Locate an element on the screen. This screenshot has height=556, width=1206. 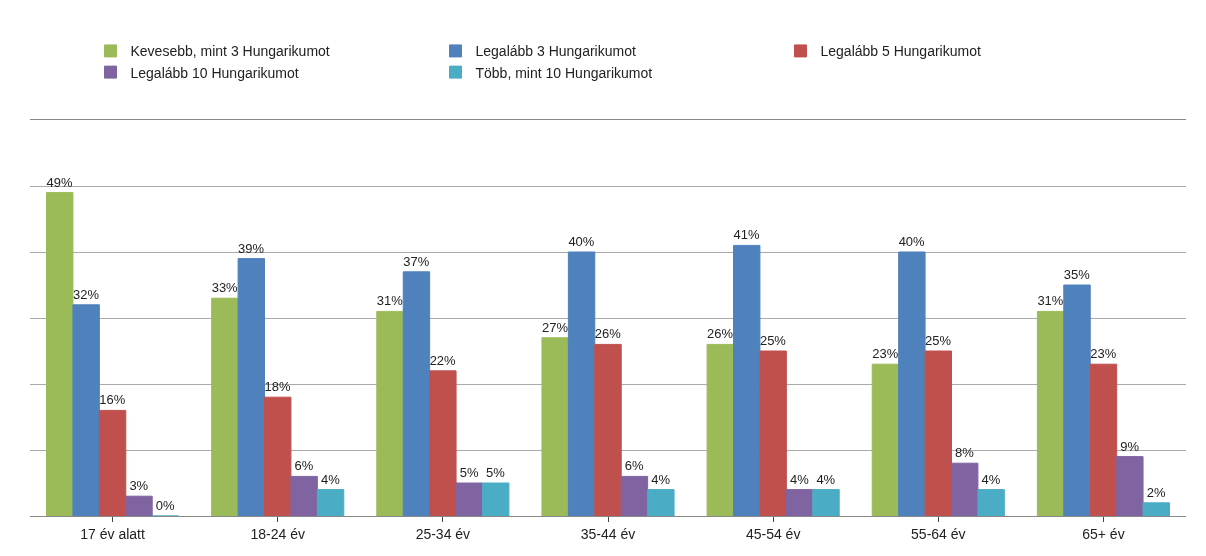
data-label: 33% is located at coordinates (225, 288).